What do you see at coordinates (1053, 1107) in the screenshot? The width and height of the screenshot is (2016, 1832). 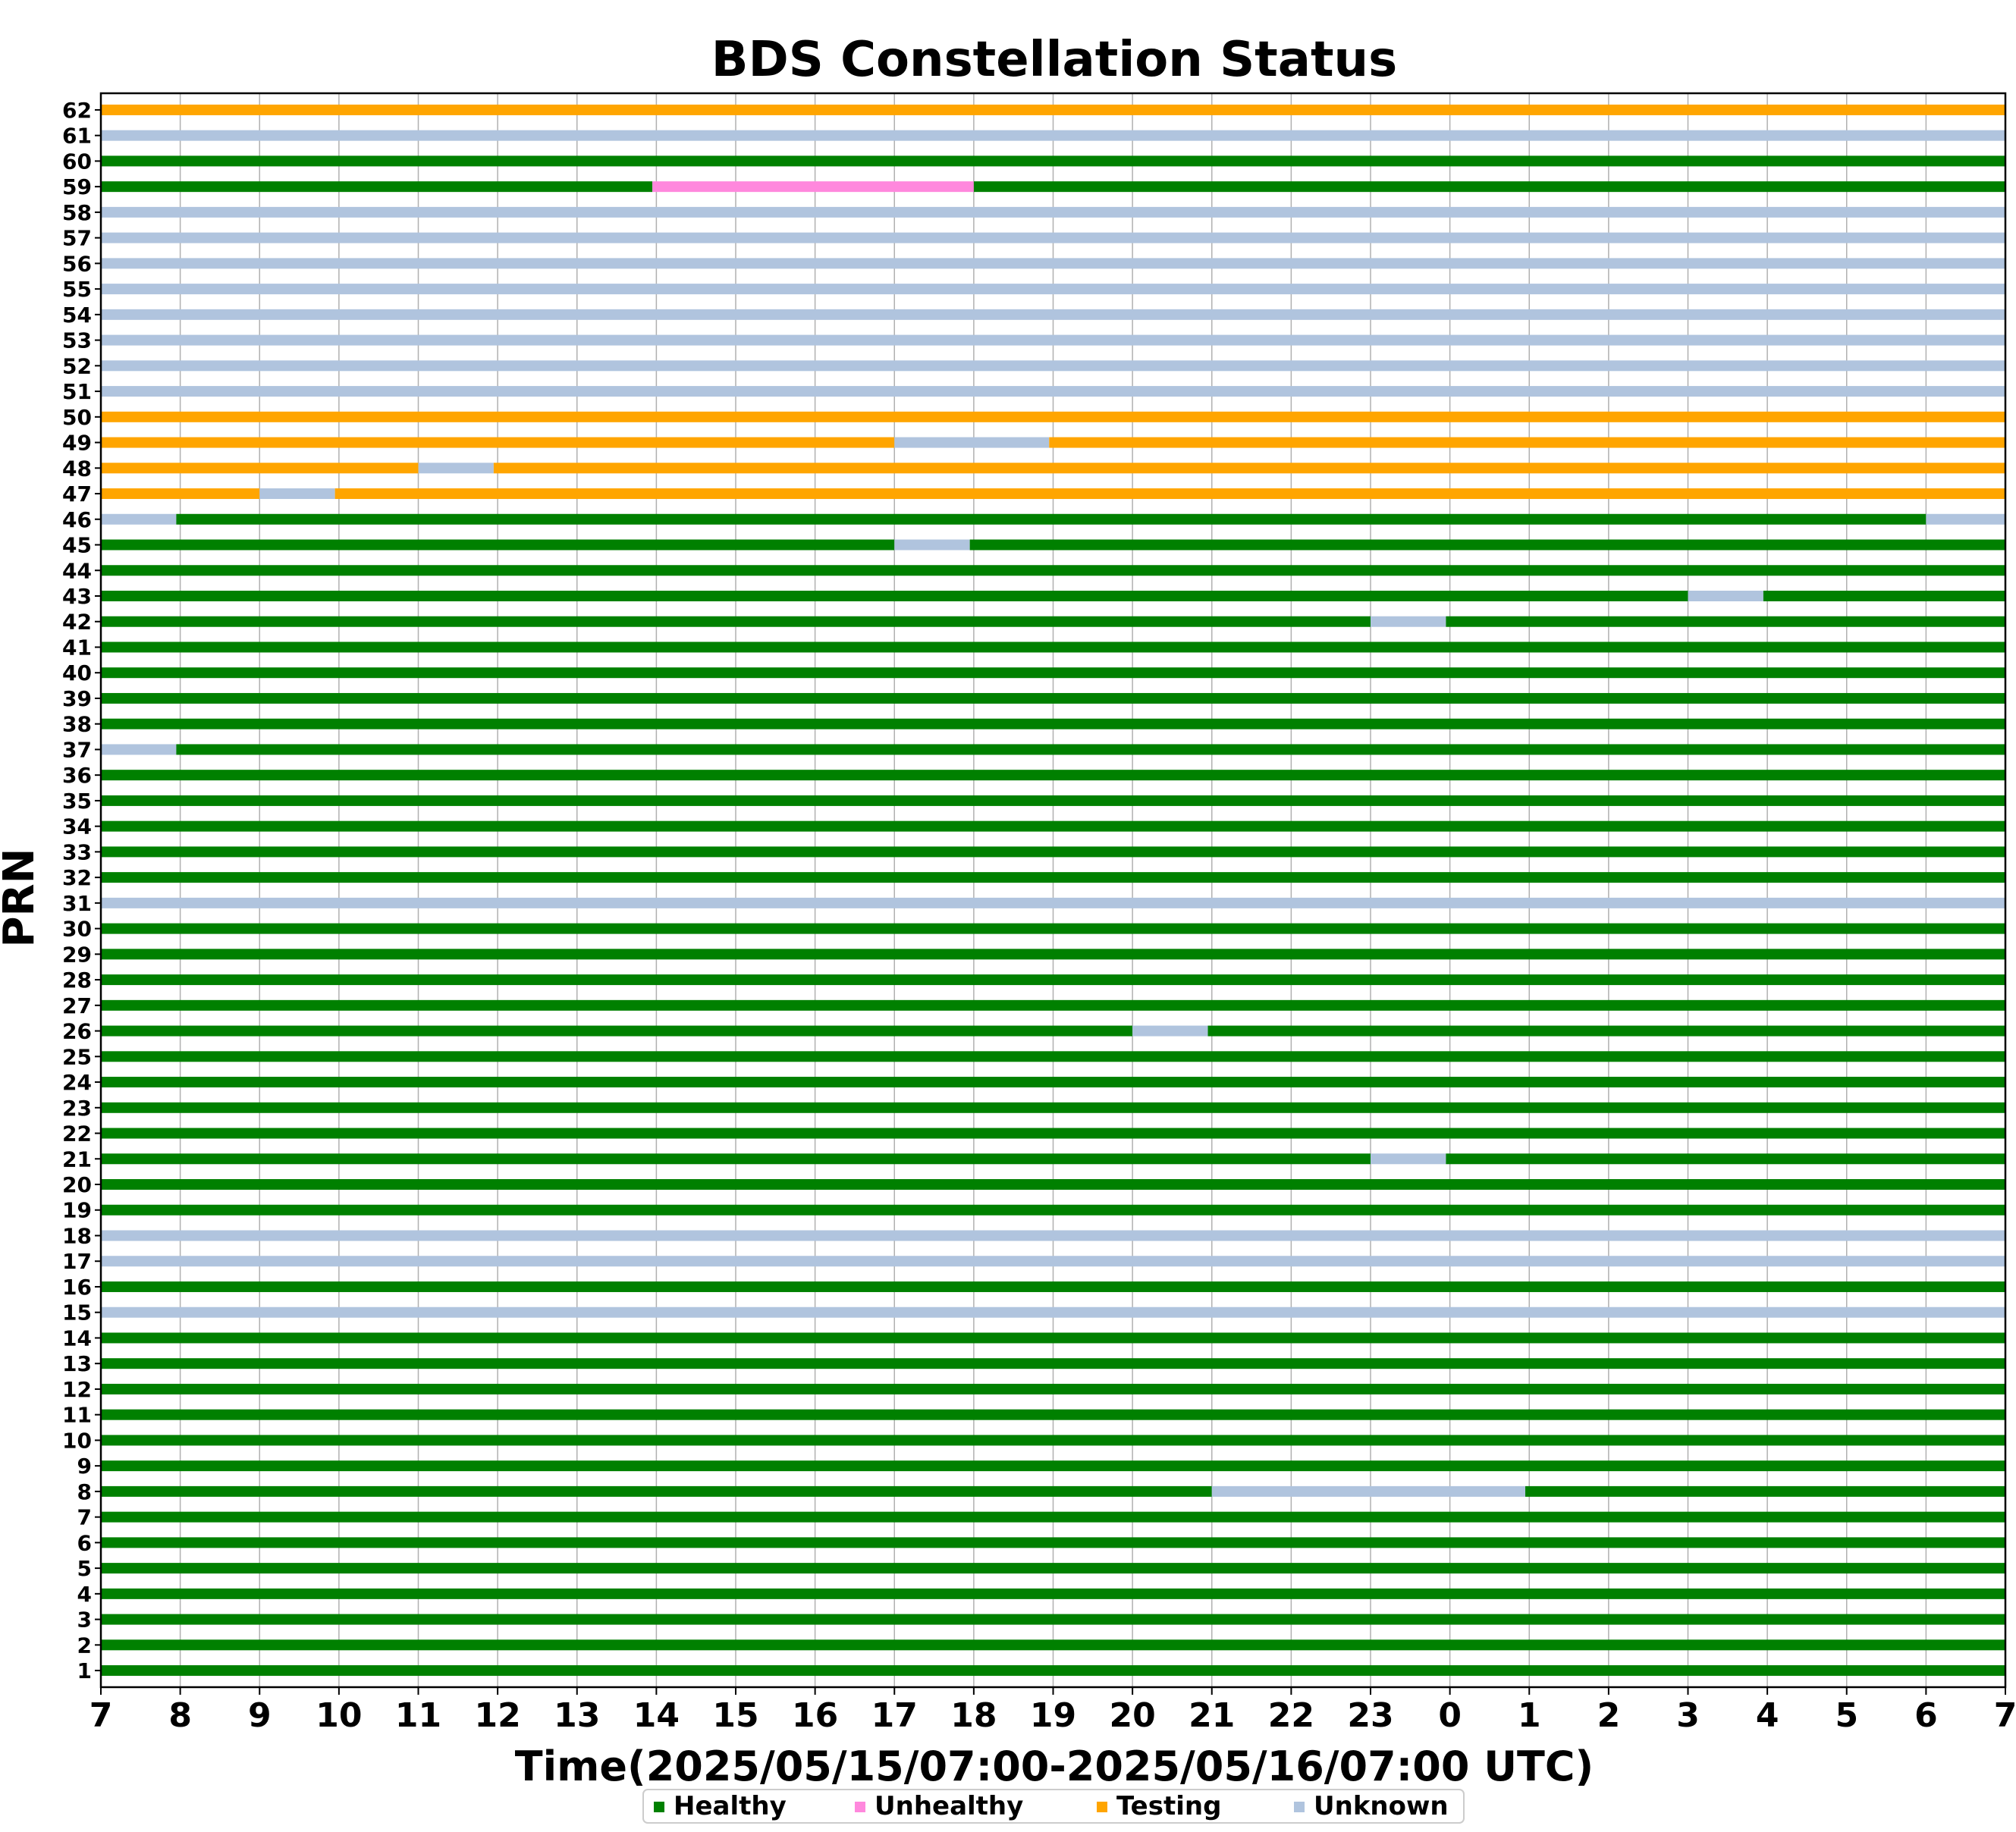 I see `status-bar-prn-23-healthy` at bounding box center [1053, 1107].